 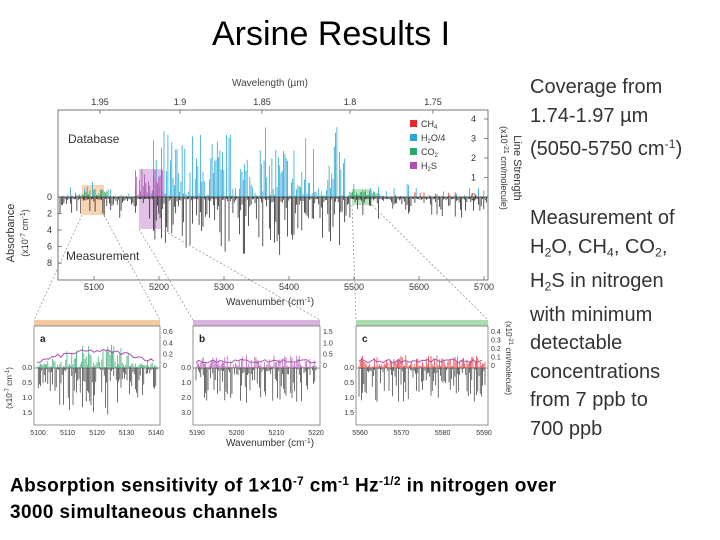 What do you see at coordinates (224, 287) in the screenshot?
I see `wavenumber-tick-label: 5300` at bounding box center [224, 287].